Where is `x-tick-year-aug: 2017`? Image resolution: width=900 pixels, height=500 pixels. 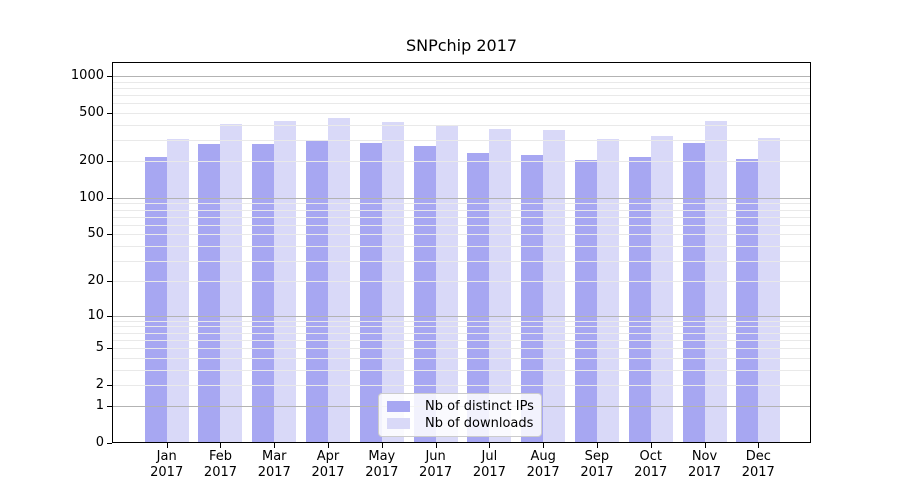 x-tick-year-aug: 2017 is located at coordinates (543, 472).